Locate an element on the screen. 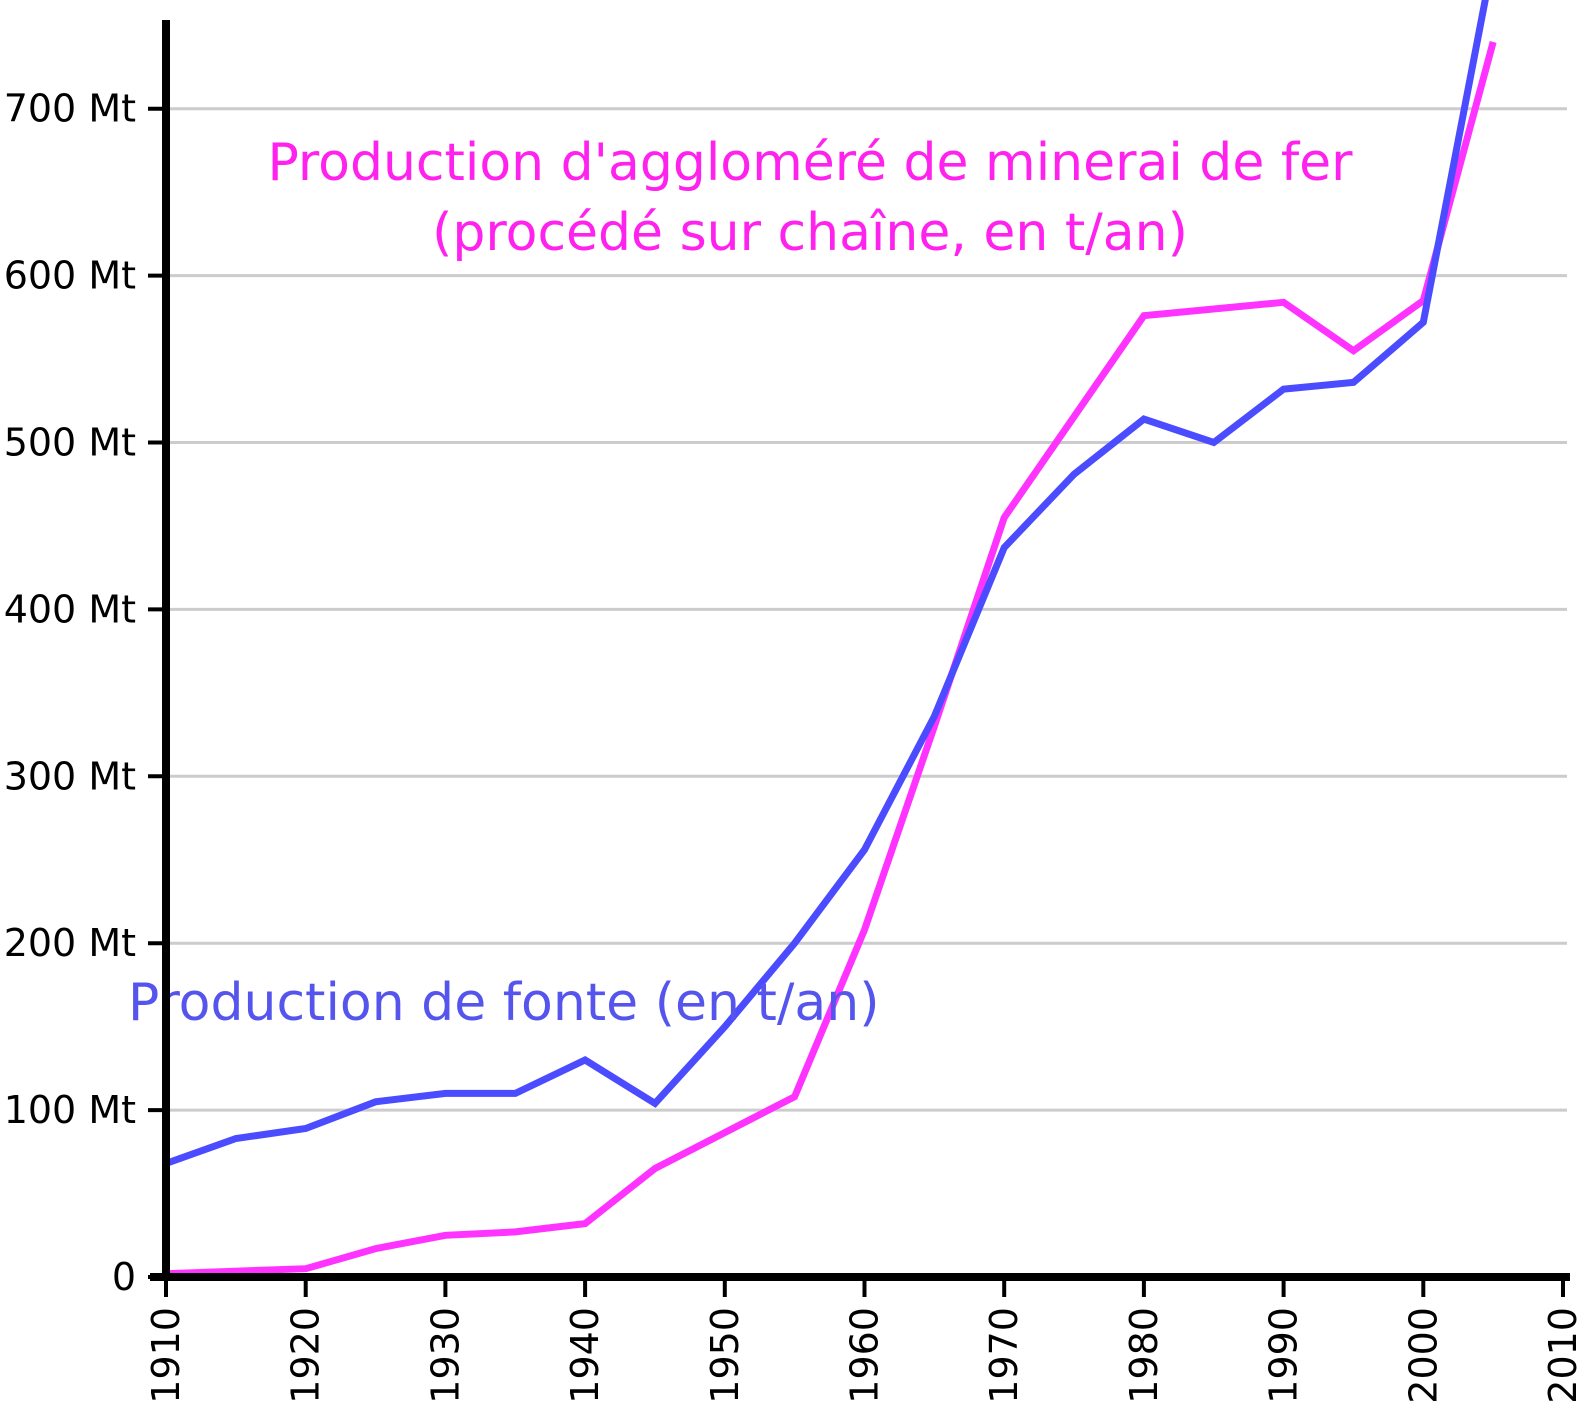  y-tick-label-700: 700 Mt is located at coordinates (70, 109).